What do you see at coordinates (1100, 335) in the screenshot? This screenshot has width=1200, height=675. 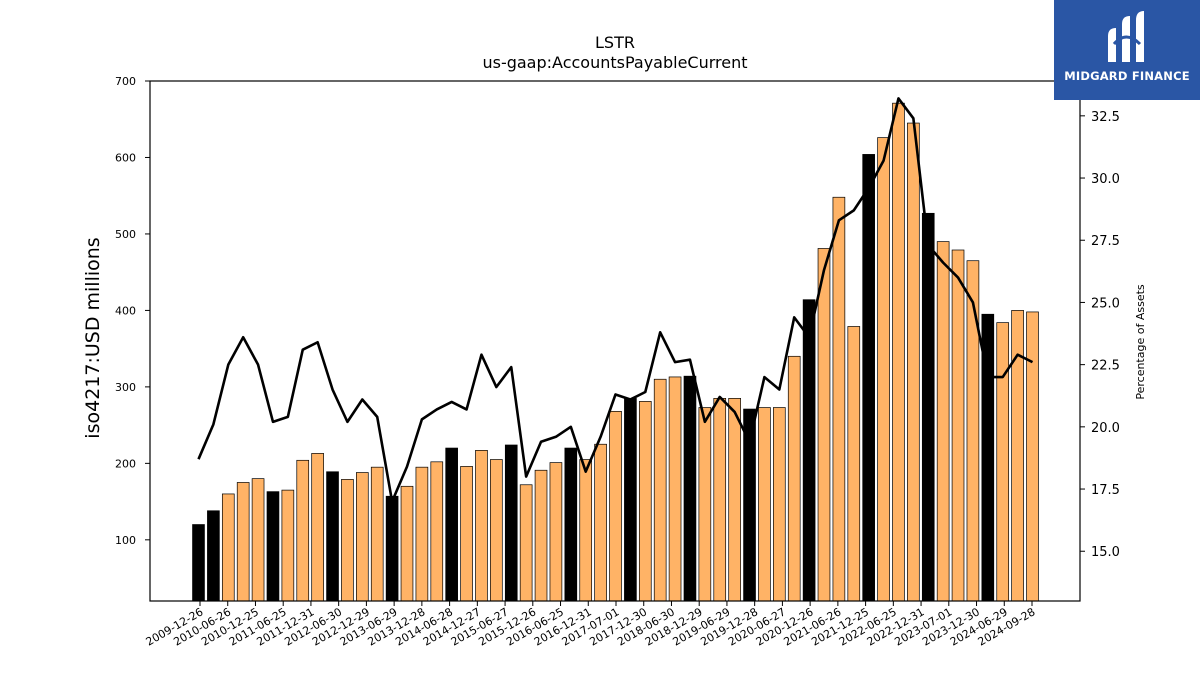 I see `y2-axis: 15.0 17.5 20.0 22.5 25.0 27.5 30.0 32.5` at bounding box center [1100, 335].